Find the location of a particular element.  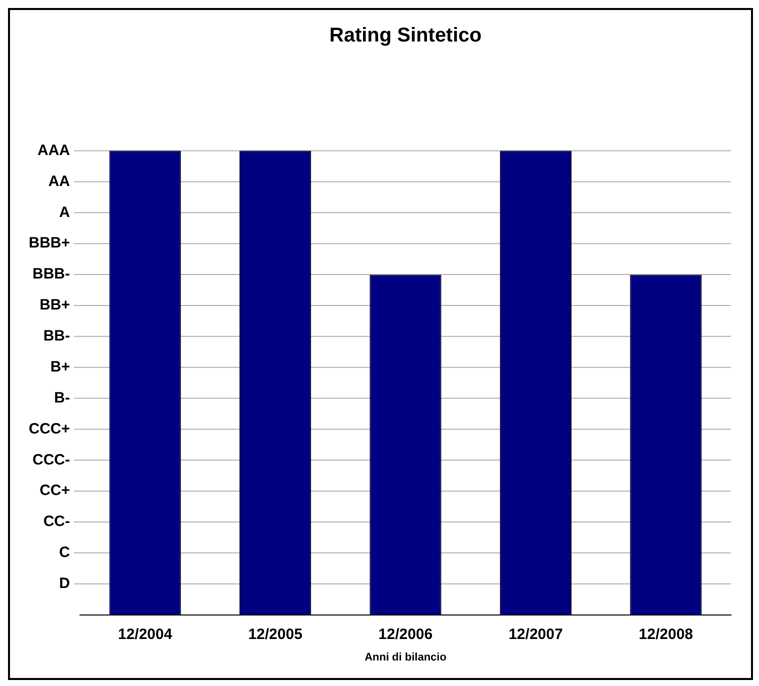

text: BB+ is located at coordinates (55, 305).